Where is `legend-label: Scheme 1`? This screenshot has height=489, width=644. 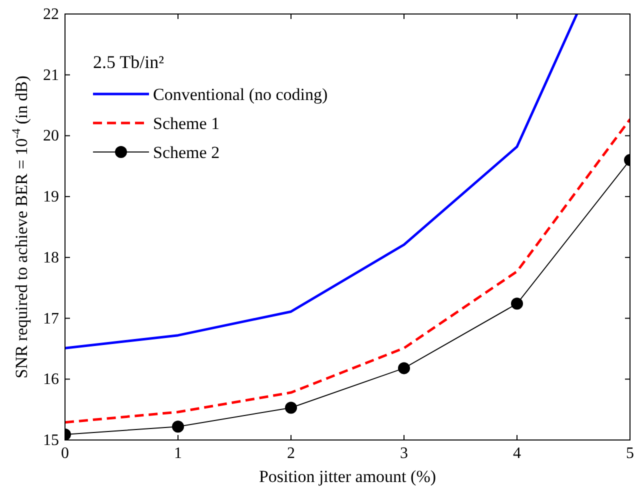 legend-label: Scheme 1 is located at coordinates (186, 123).